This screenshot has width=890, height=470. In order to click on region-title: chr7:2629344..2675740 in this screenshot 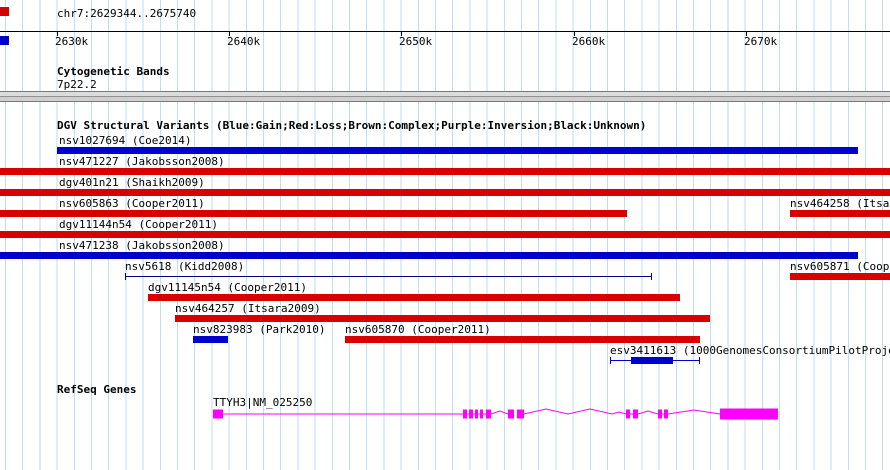, I will do `click(127, 13)`.